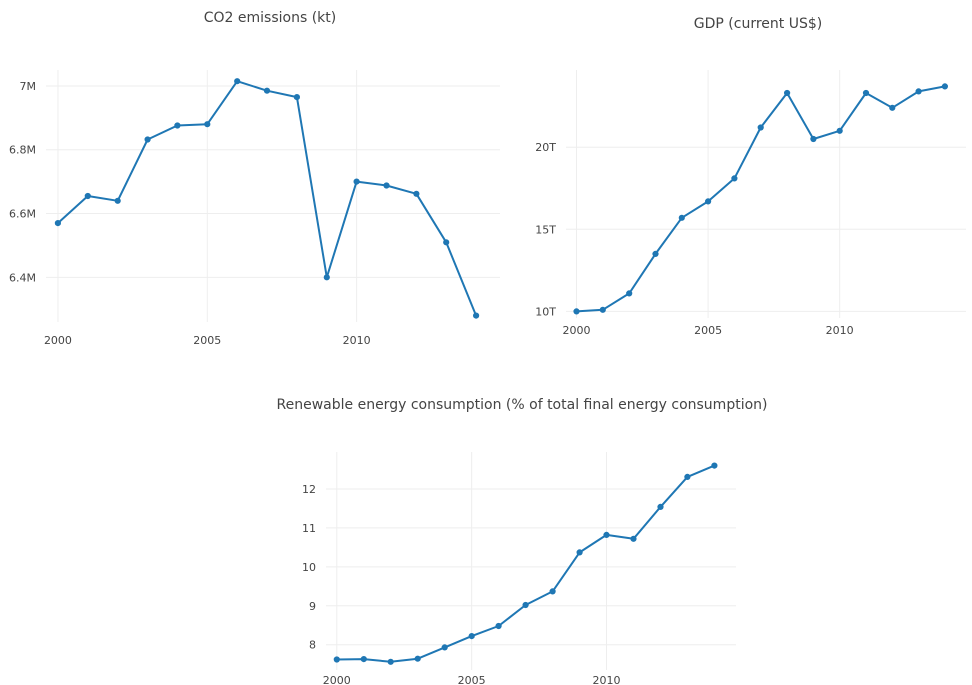  What do you see at coordinates (472, 679) in the screenshot?
I see `renewable-x-tick-label: 2005` at bounding box center [472, 679].